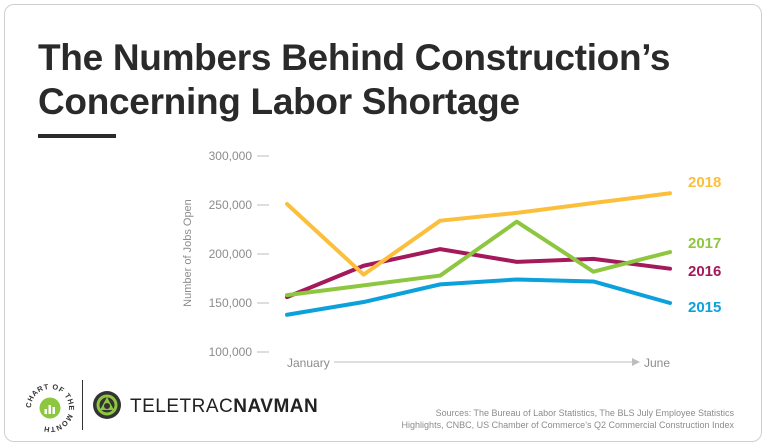  I want to click on chart-of-the-month-badge: CHART OF THE MONTH, so click(49, 408).